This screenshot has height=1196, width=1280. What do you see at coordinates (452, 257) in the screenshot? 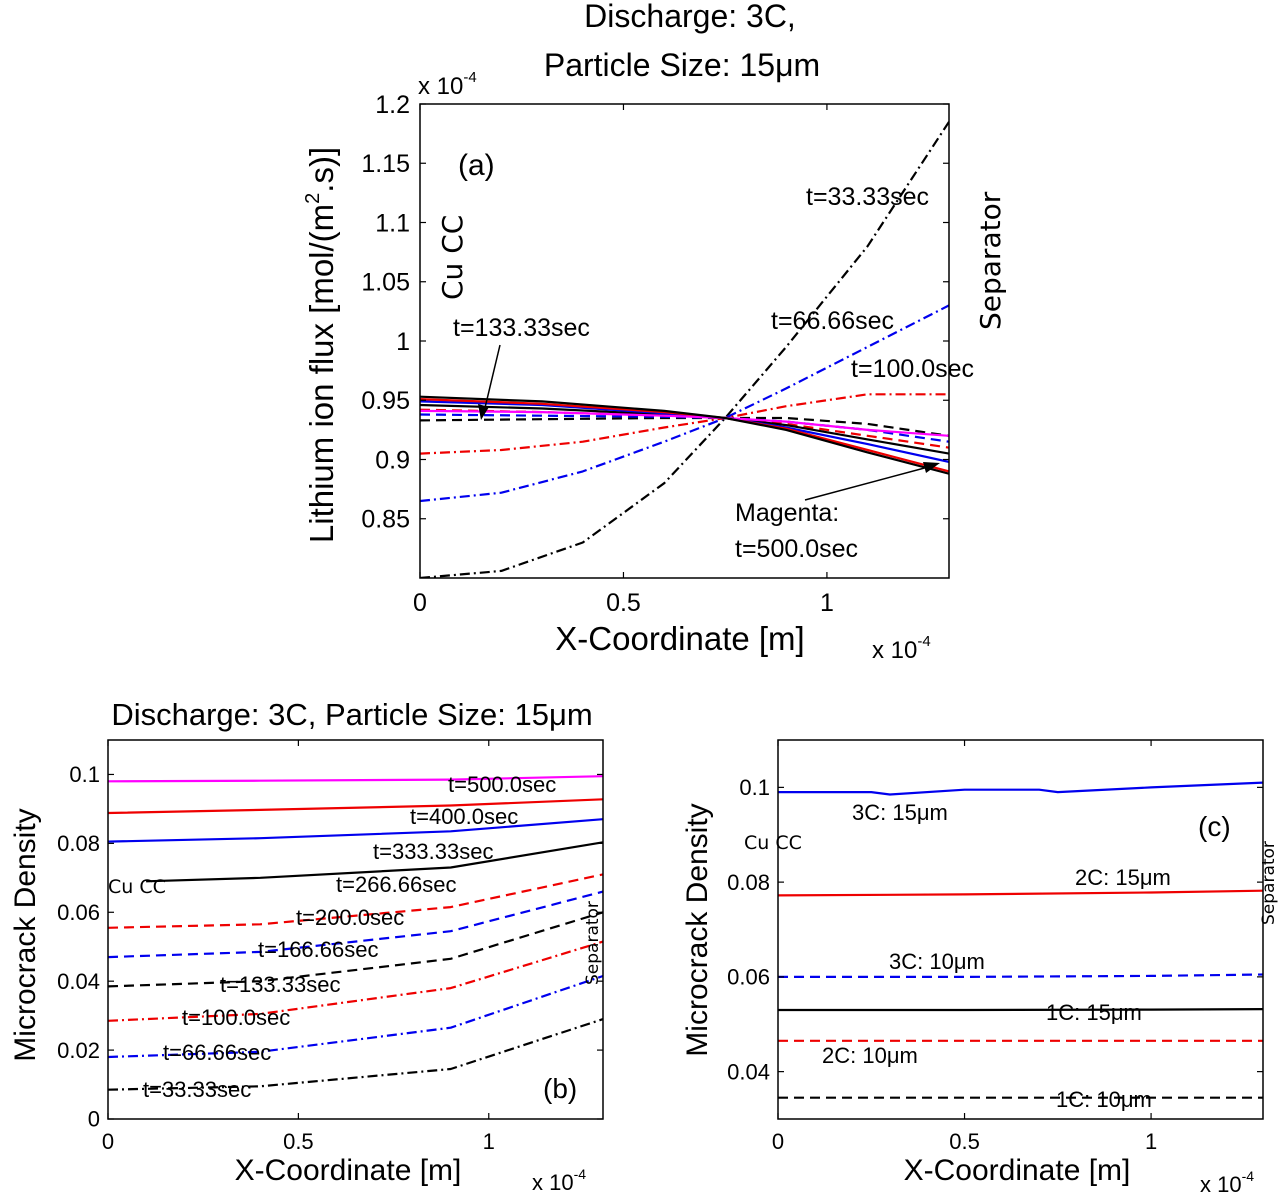
I see `chart-a-annot-cucc: Cu CC` at bounding box center [452, 257].